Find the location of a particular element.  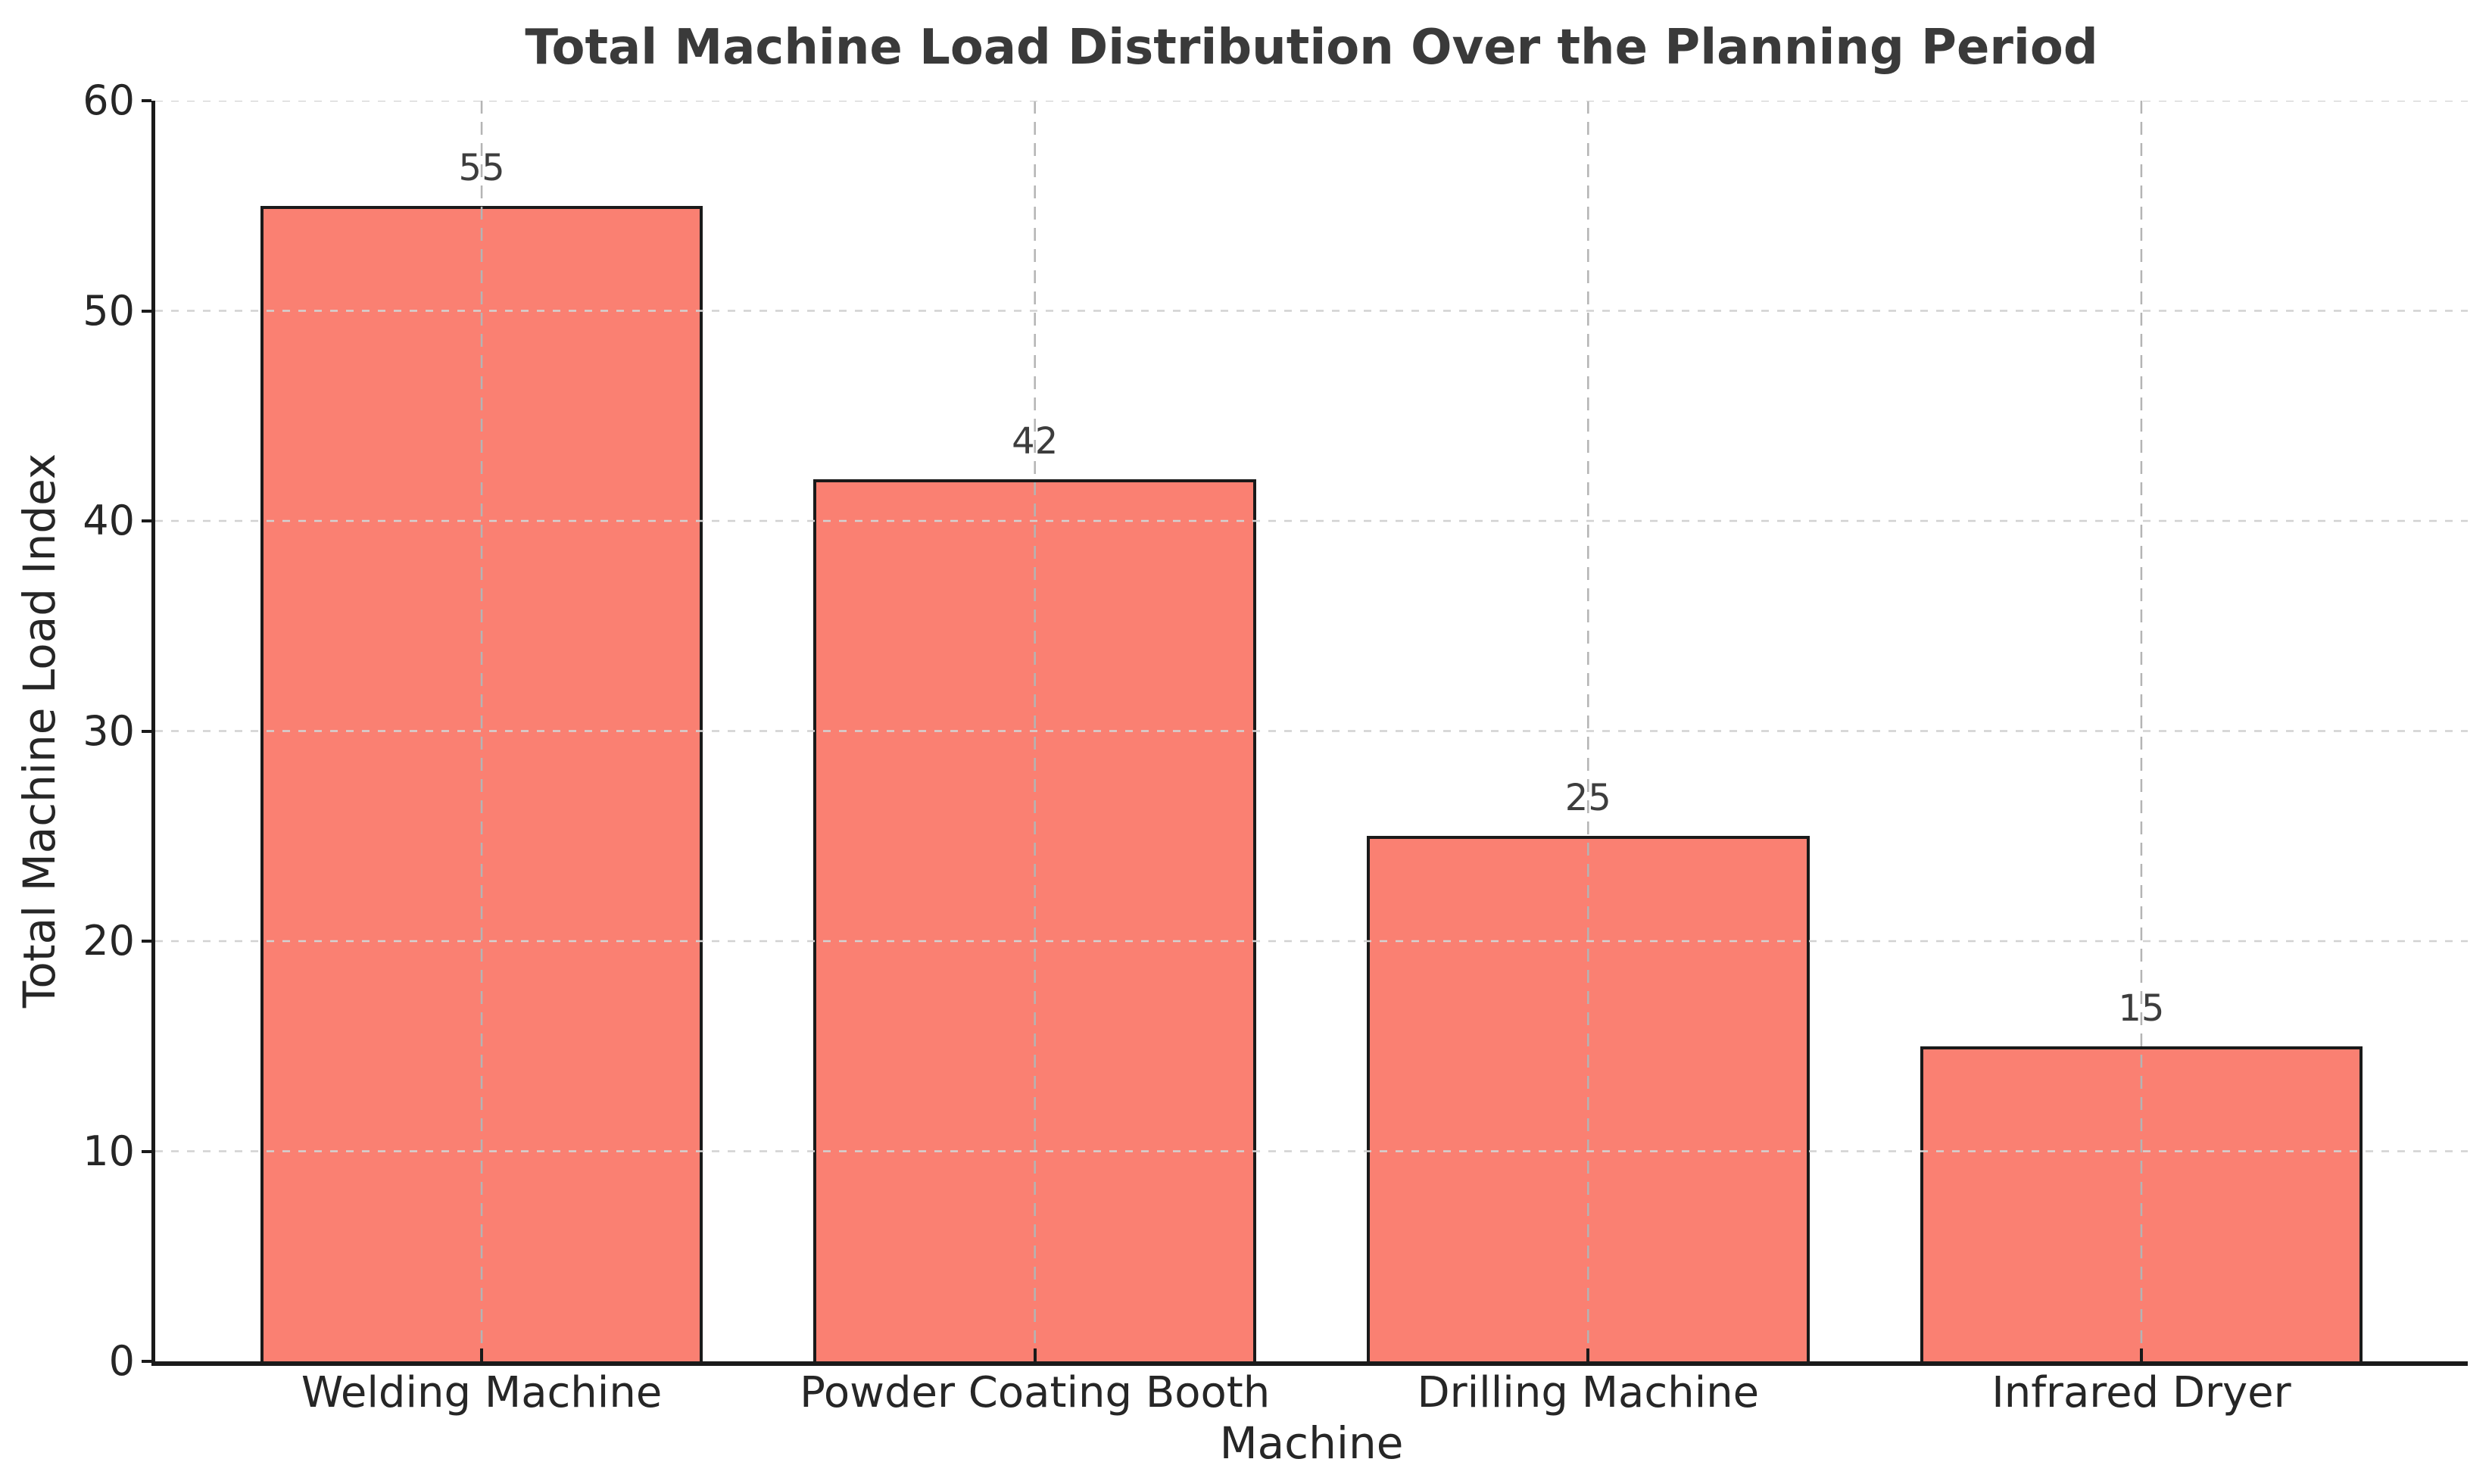

bar-powder-coating-booth is located at coordinates (1034, 920).